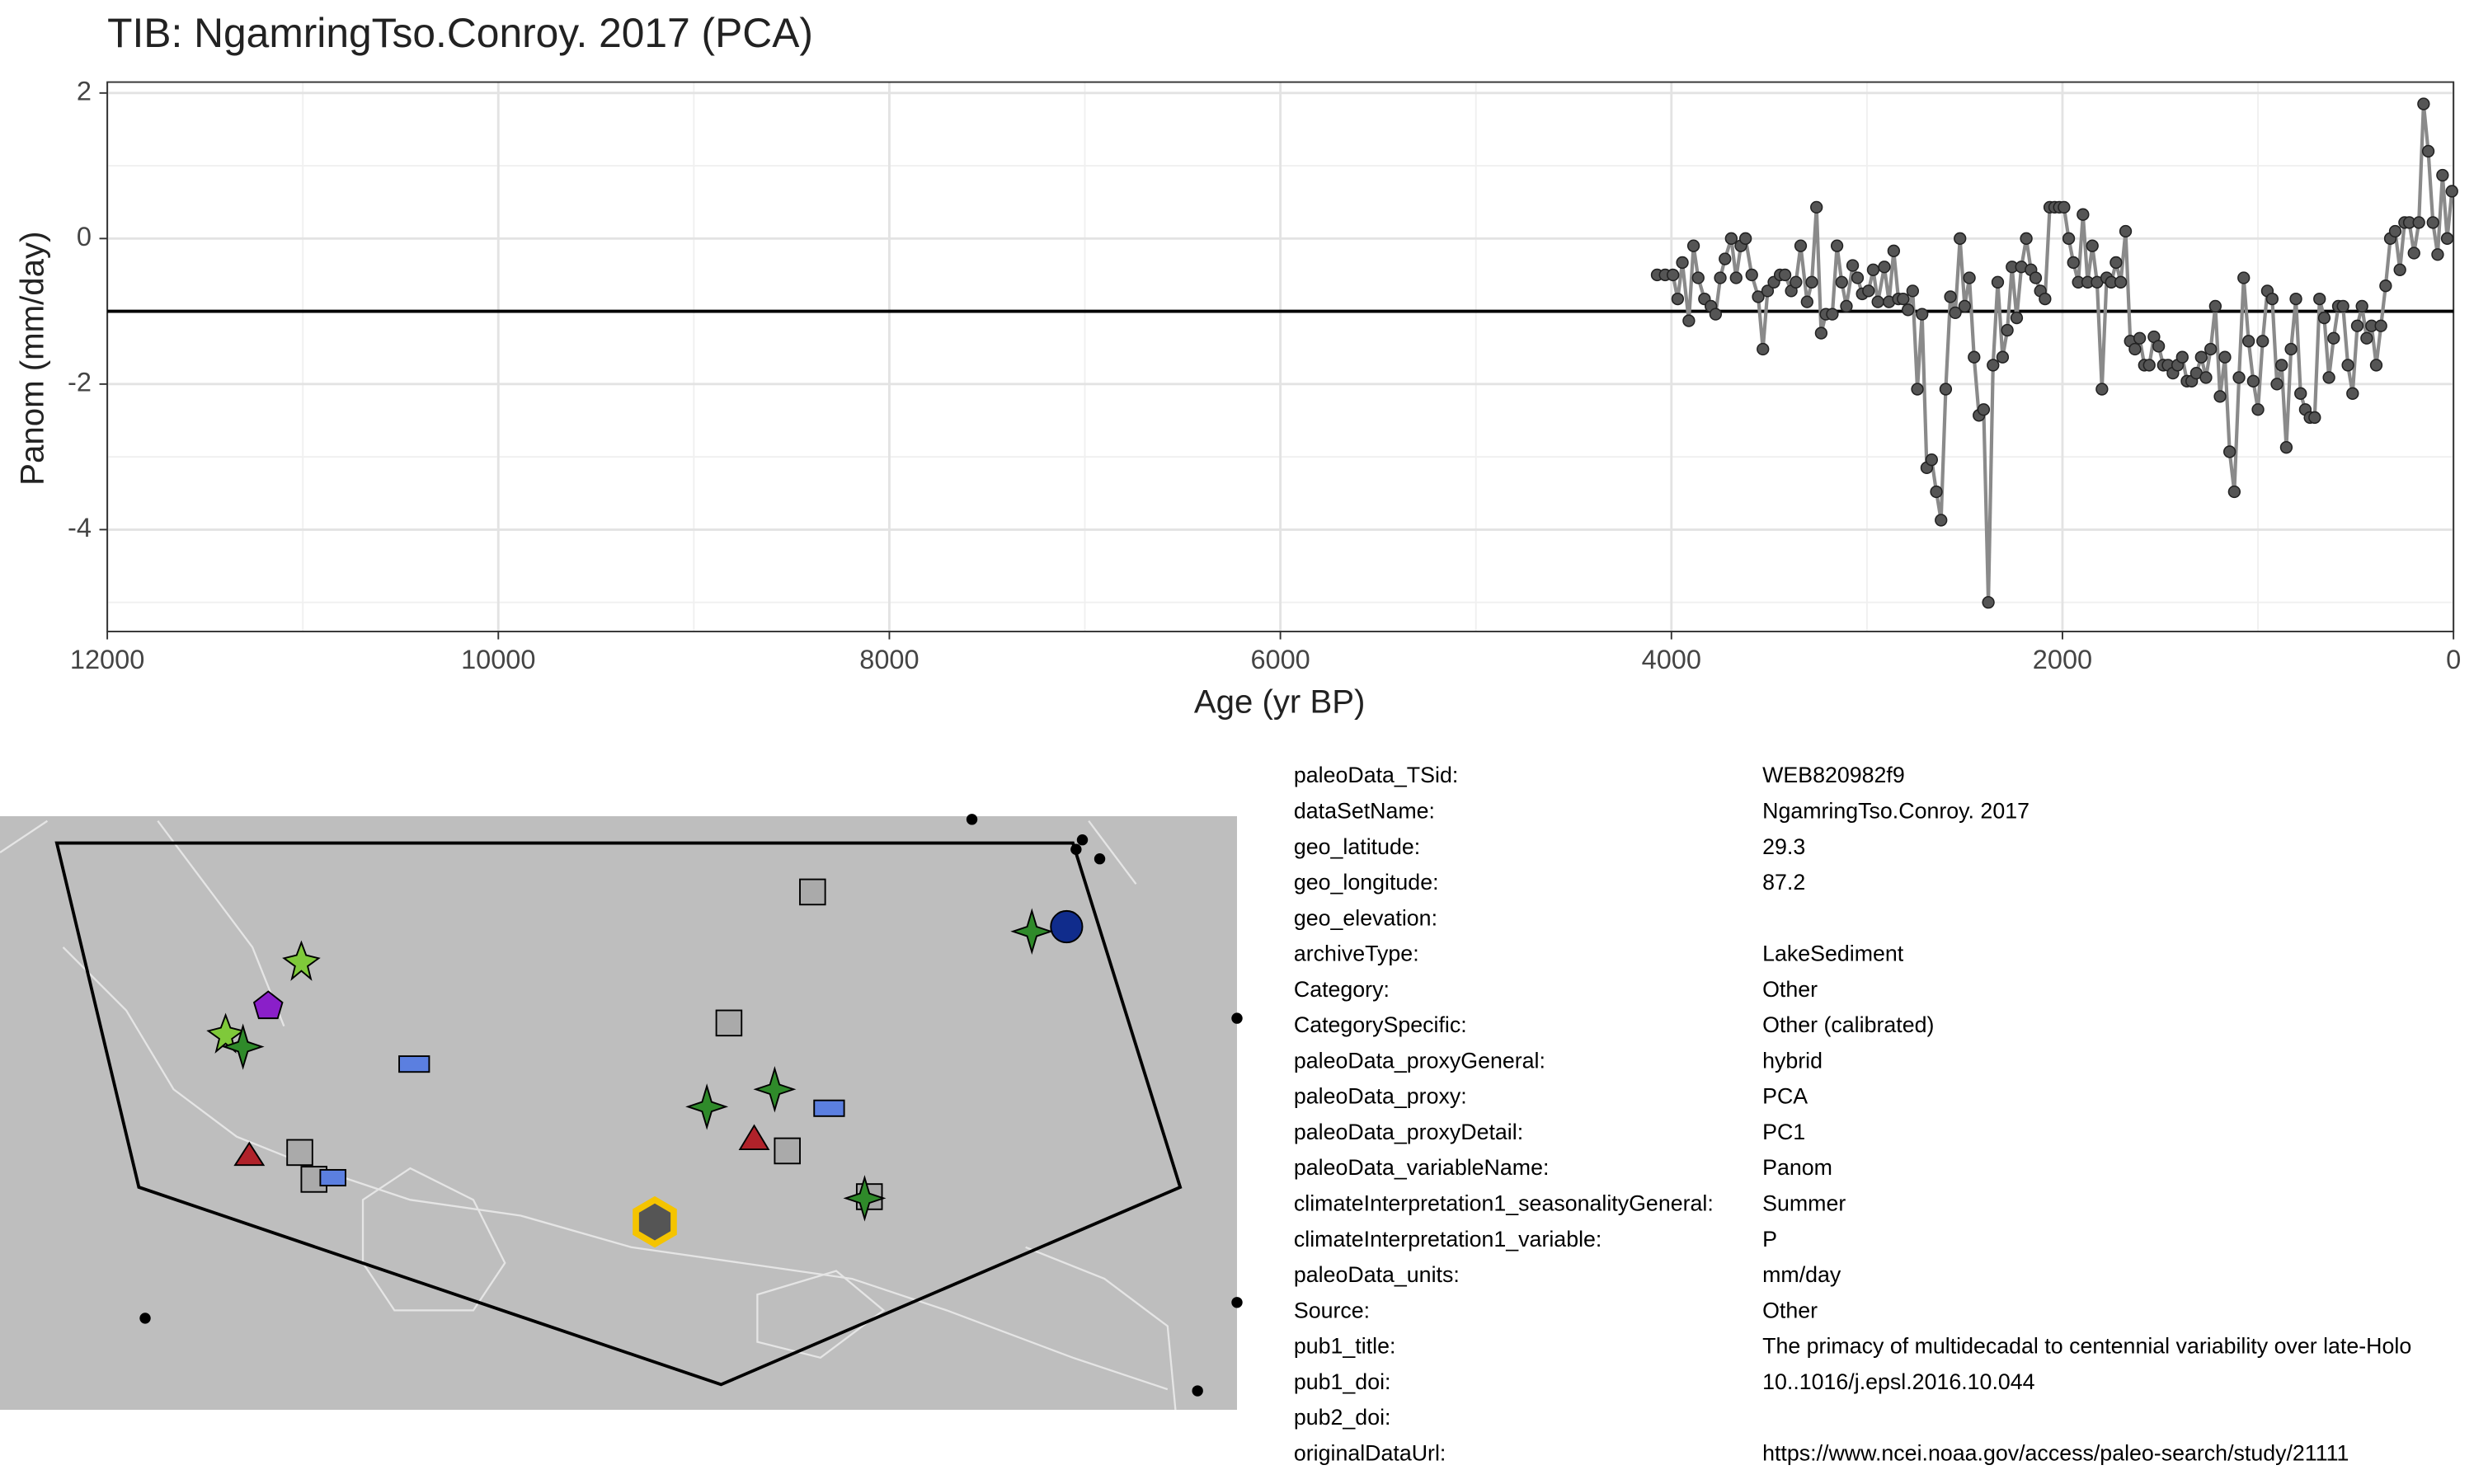  Describe the element at coordinates (1769, 1239) in the screenshot. I see `metadata-value: P` at that location.